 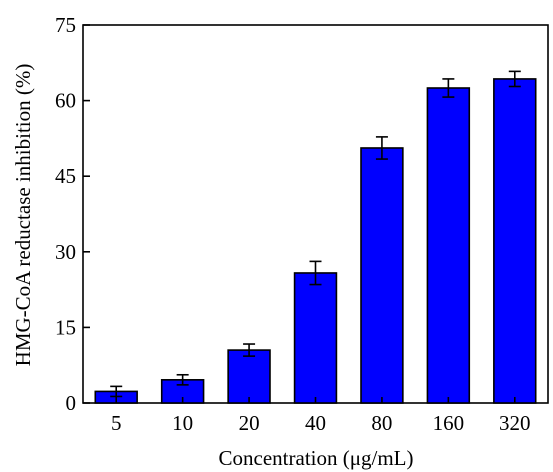 What do you see at coordinates (182, 423) in the screenshot?
I see `x-tick-label-10: 10` at bounding box center [182, 423].